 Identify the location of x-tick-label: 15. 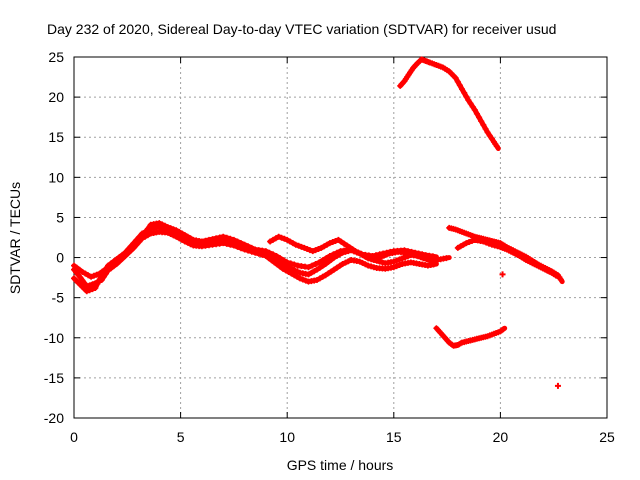
(394, 437).